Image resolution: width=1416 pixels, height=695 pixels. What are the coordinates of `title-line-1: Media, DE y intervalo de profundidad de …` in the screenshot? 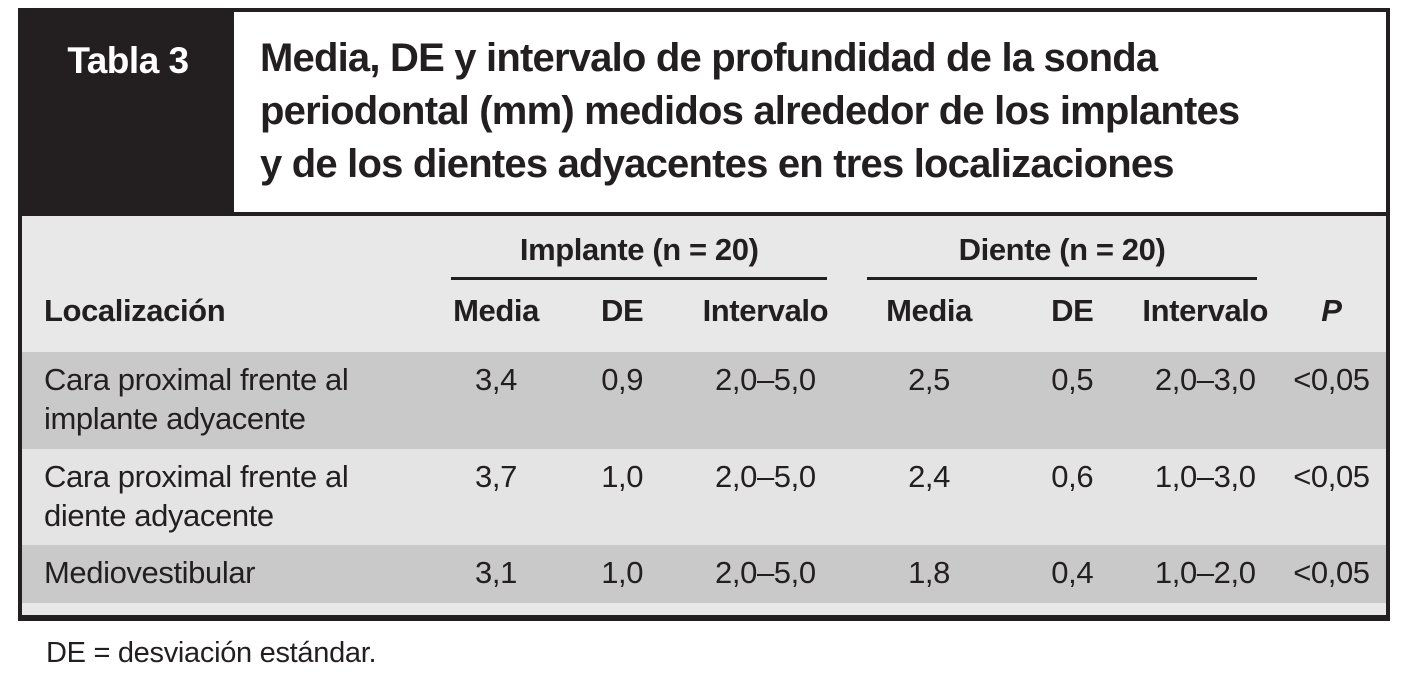 It's located at (709, 58).